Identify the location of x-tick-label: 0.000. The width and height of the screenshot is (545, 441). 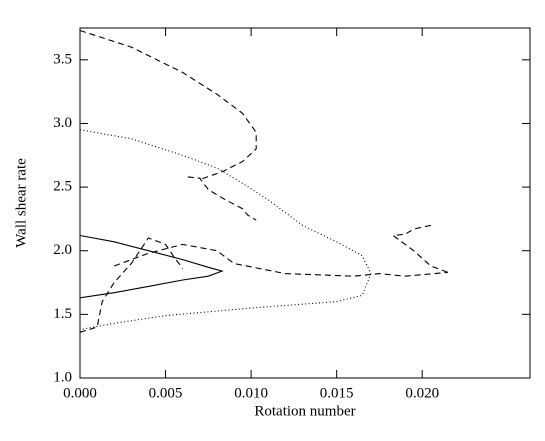
(80, 393).